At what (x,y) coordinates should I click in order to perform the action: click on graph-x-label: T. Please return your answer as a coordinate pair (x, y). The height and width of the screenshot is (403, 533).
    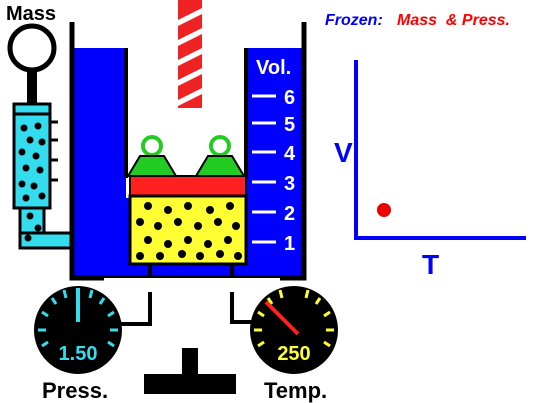
    Looking at the image, I should click on (430, 264).